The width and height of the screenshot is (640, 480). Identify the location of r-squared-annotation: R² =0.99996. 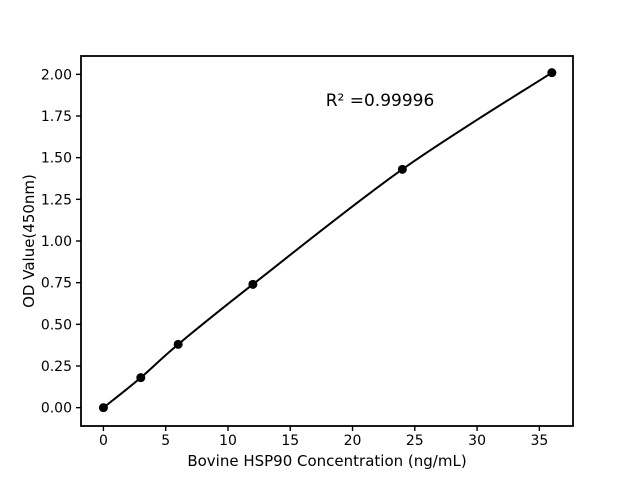
(380, 101).